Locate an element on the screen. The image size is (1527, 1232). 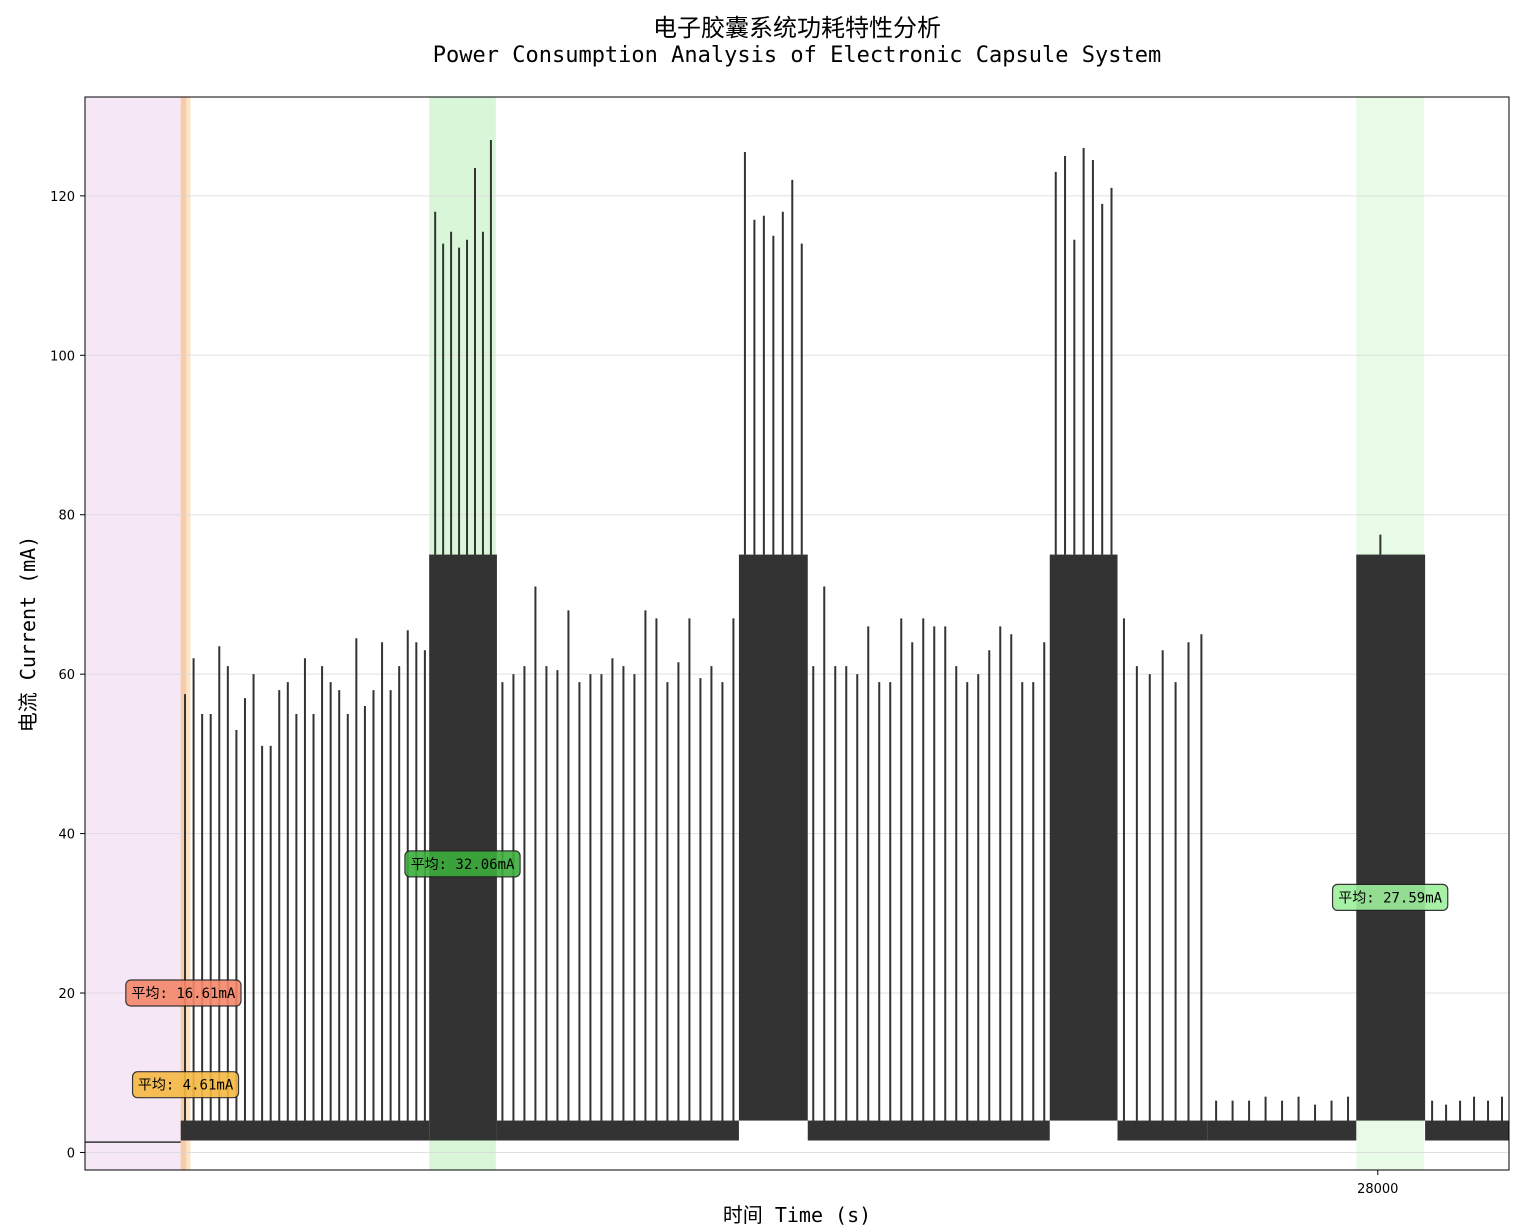
x-axis-ticks: 28000 is located at coordinates (1377, 1183).